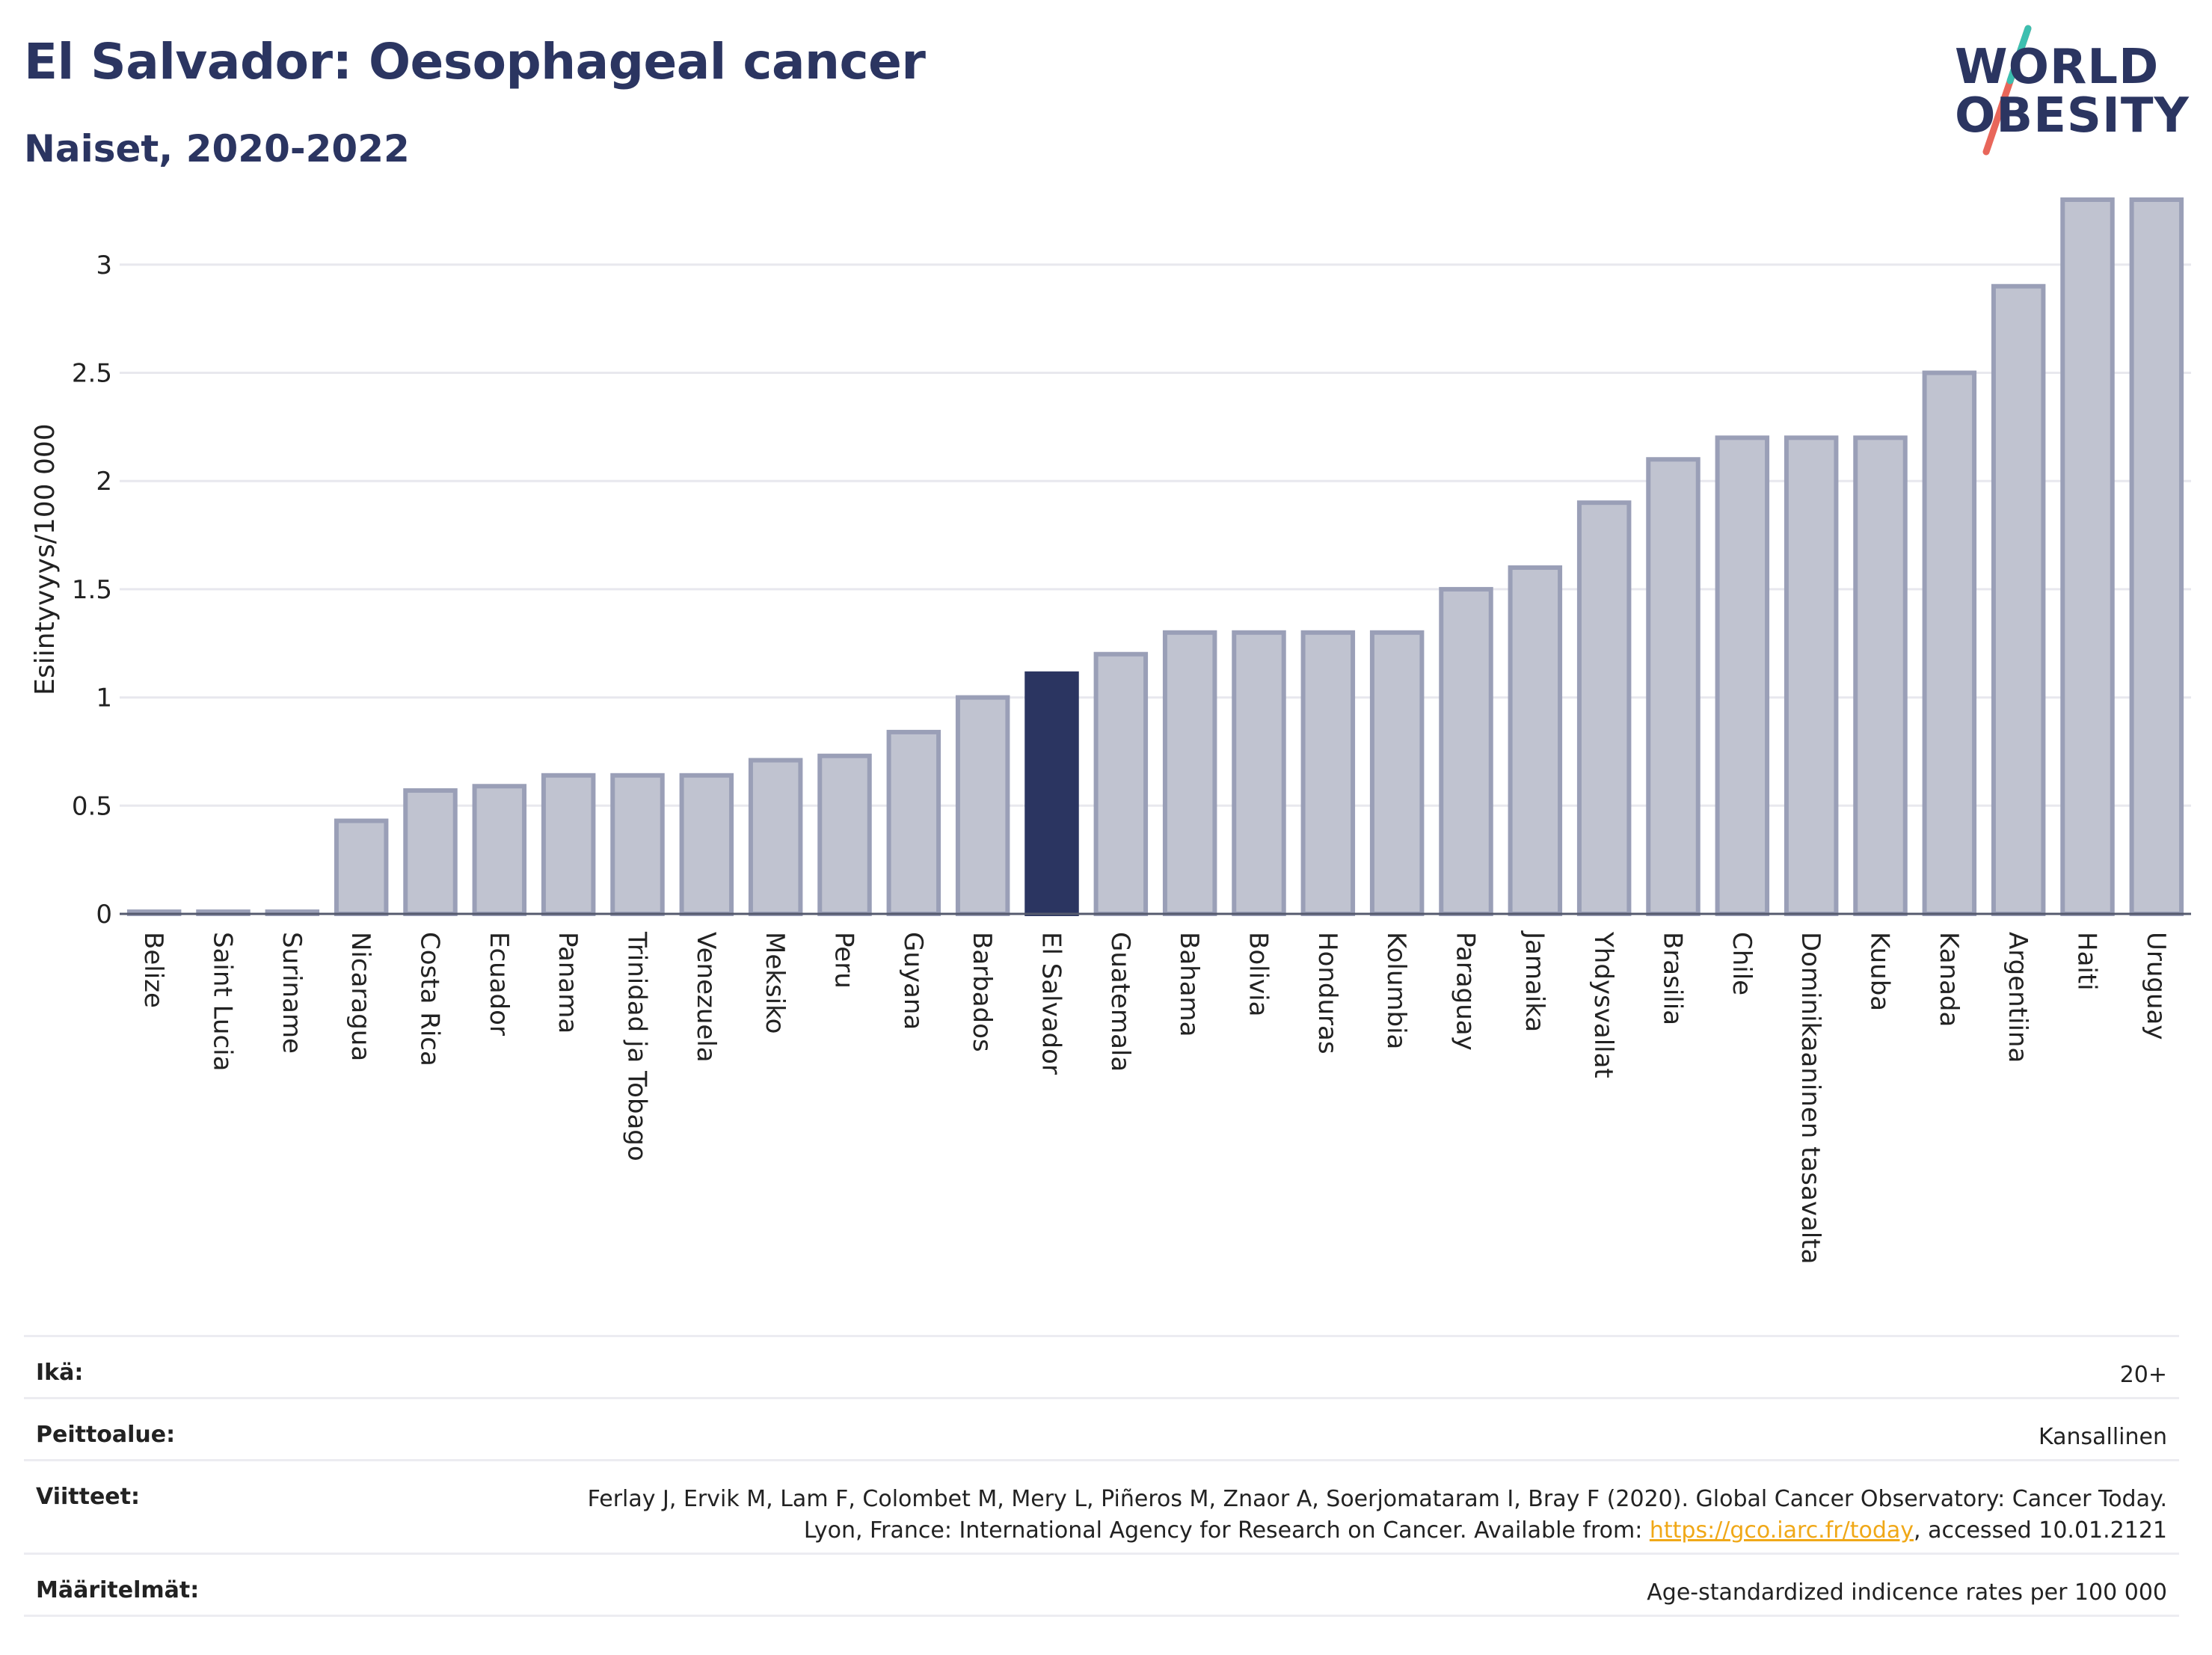 The height and width of the screenshot is (1655, 2212). I want to click on x-tick-label: Bolivia, so click(1259, 974).